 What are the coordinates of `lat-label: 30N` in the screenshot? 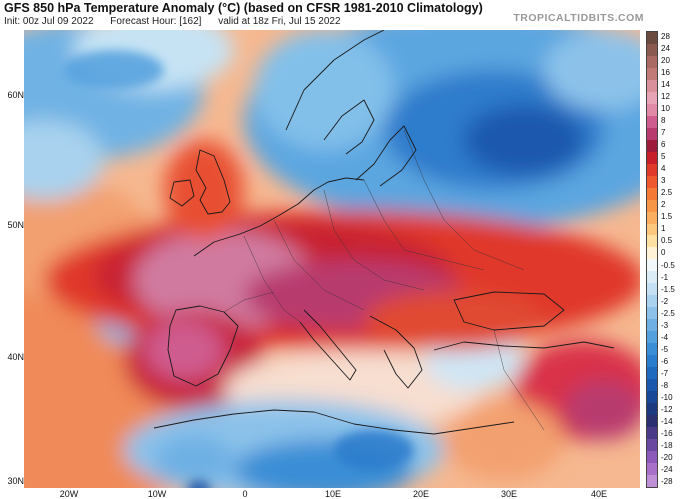 It's located at (15, 481).